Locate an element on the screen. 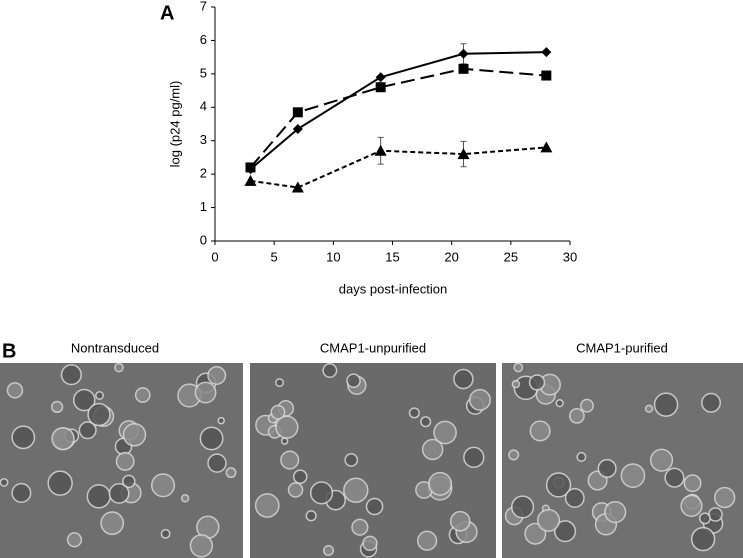  x-tick-label: 30 is located at coordinates (570, 256).